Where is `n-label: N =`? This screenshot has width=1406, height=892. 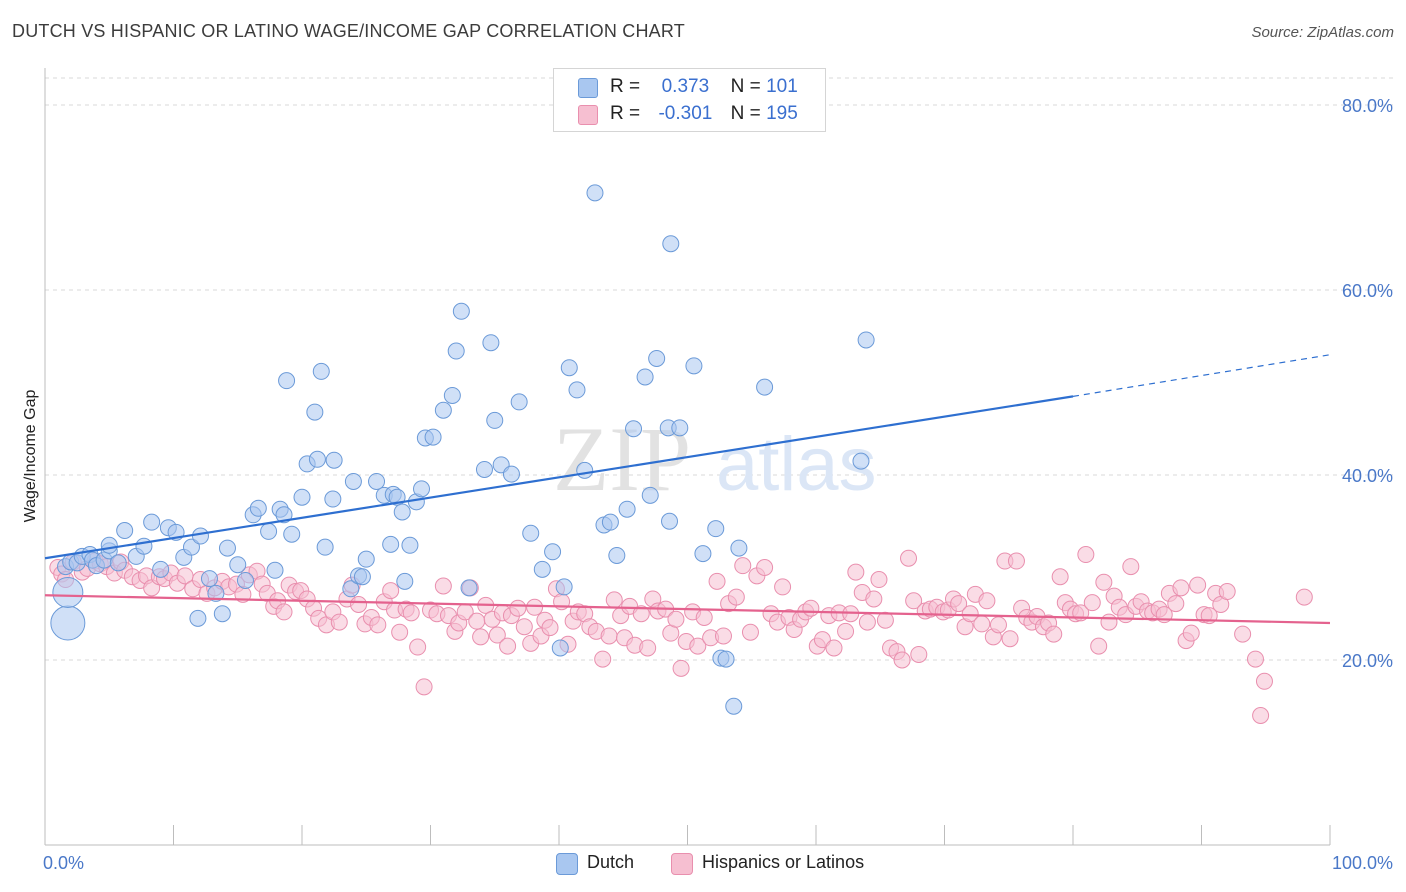
n-label: N = is located at coordinates (745, 113).